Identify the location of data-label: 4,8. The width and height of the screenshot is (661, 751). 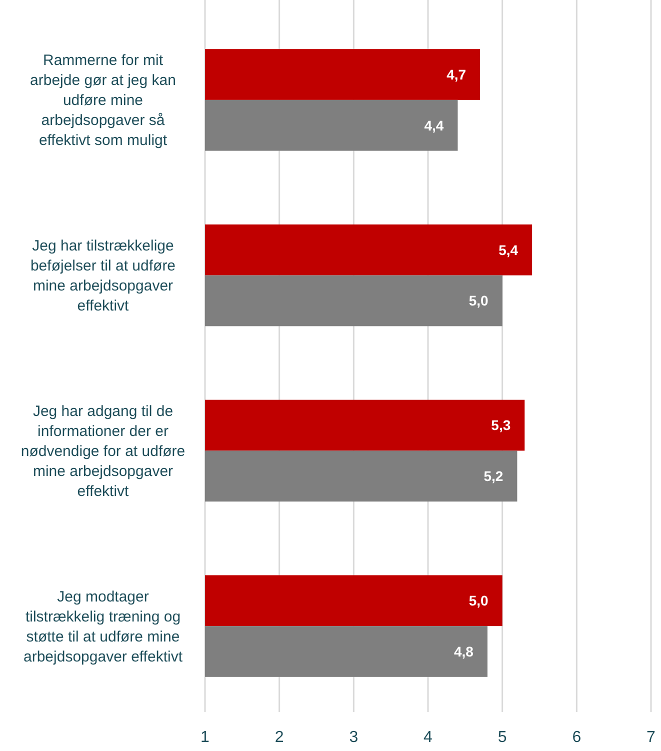
(464, 651).